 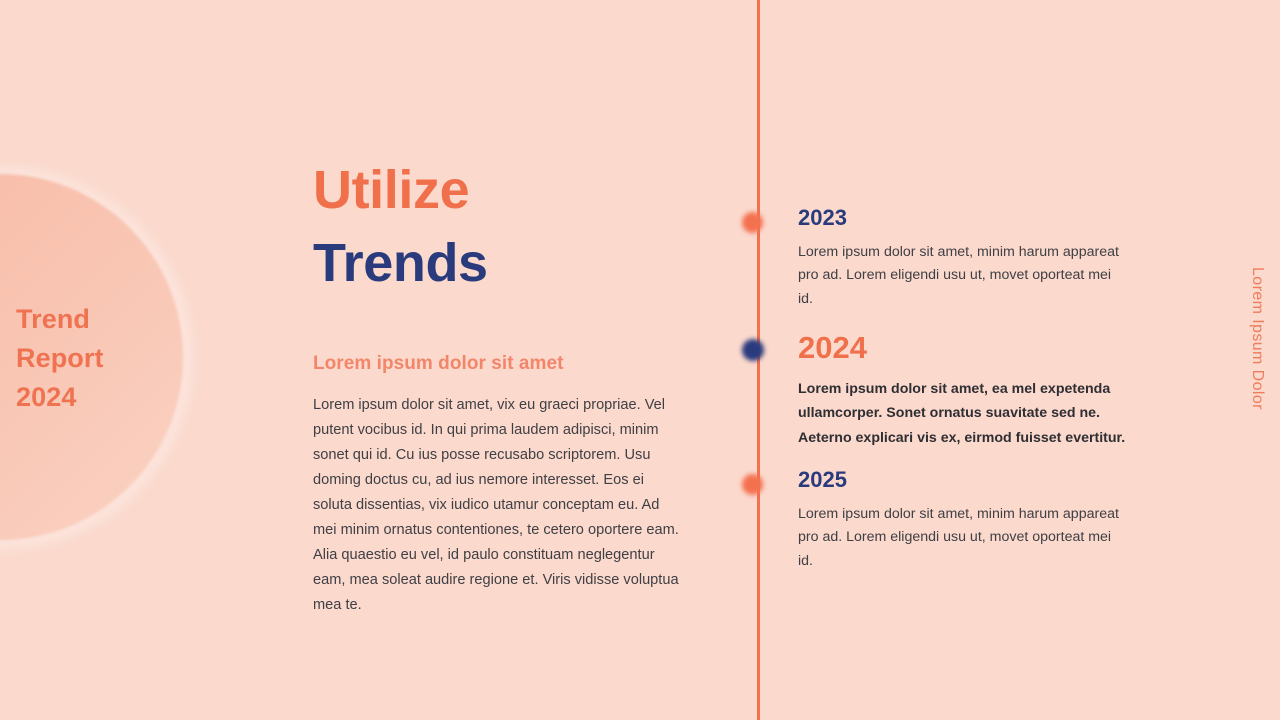 I want to click on timeline-axis, so click(x=758, y=360).